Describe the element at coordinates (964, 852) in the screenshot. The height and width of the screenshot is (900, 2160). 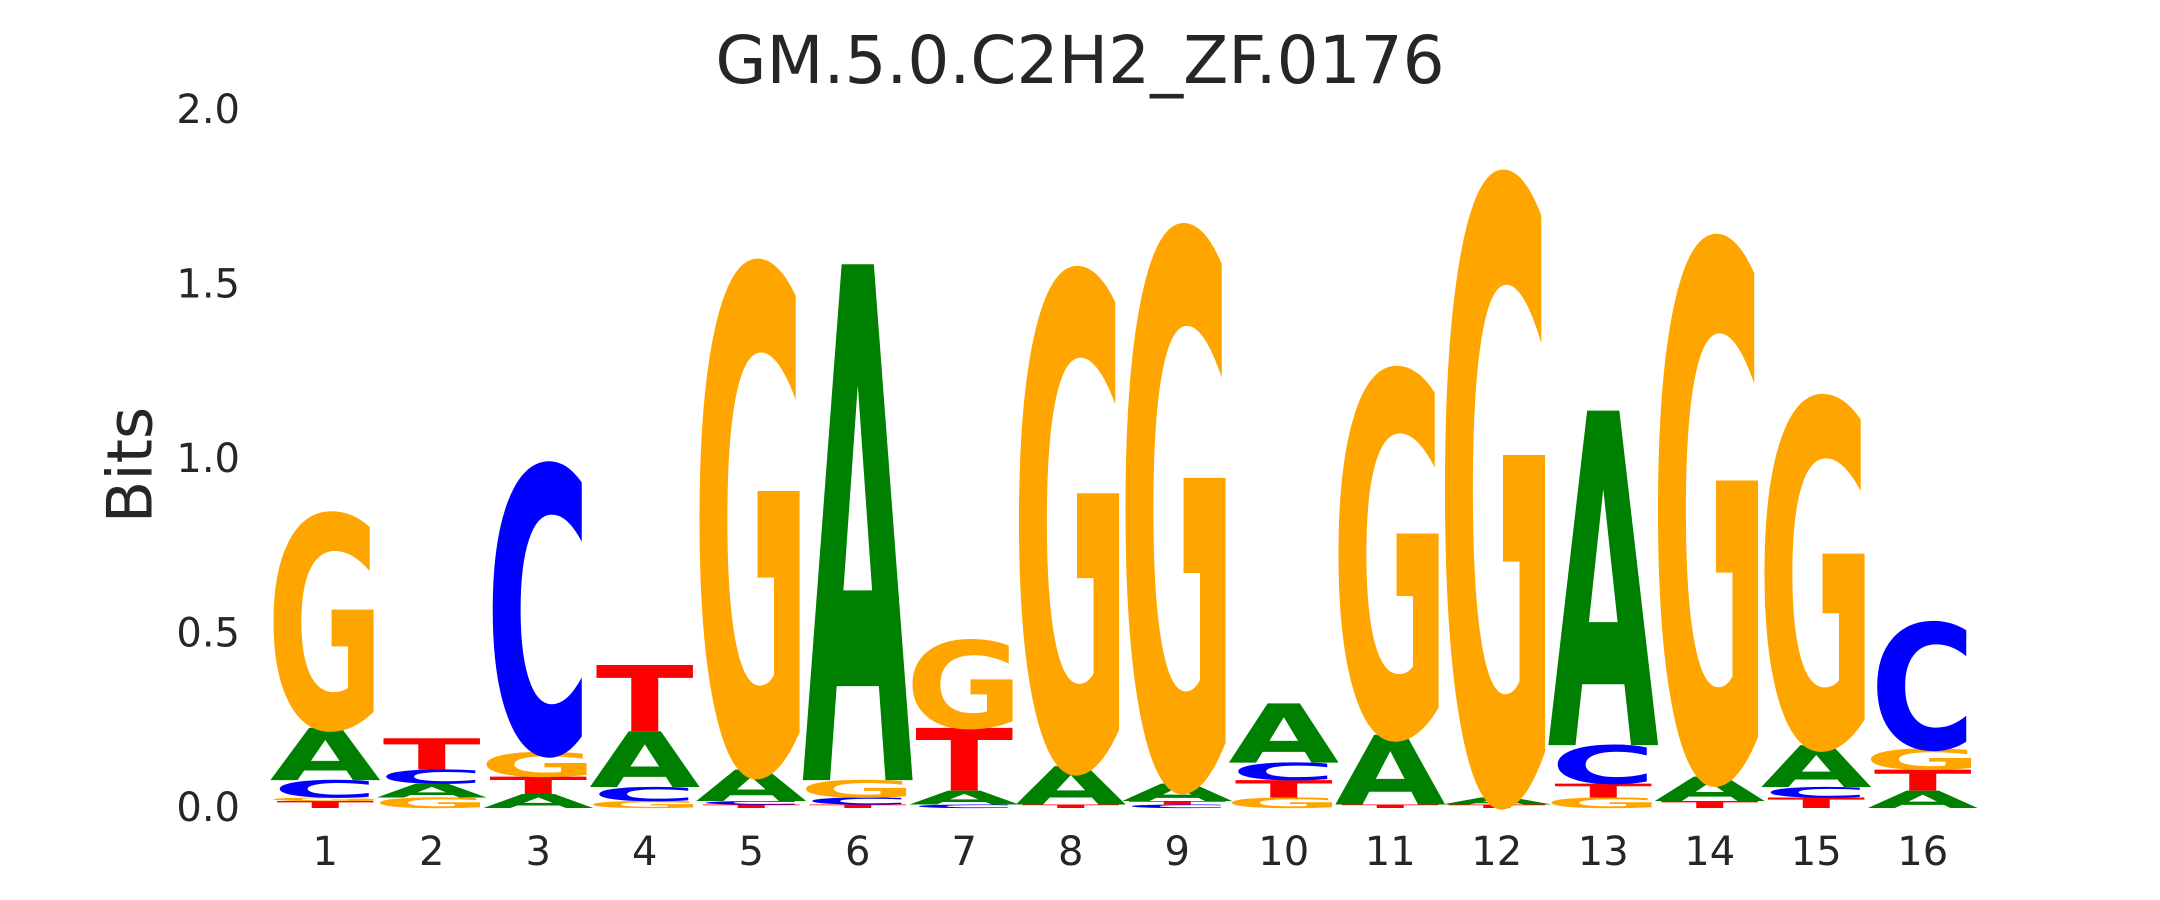
I see `x-tick-label: 7` at that location.